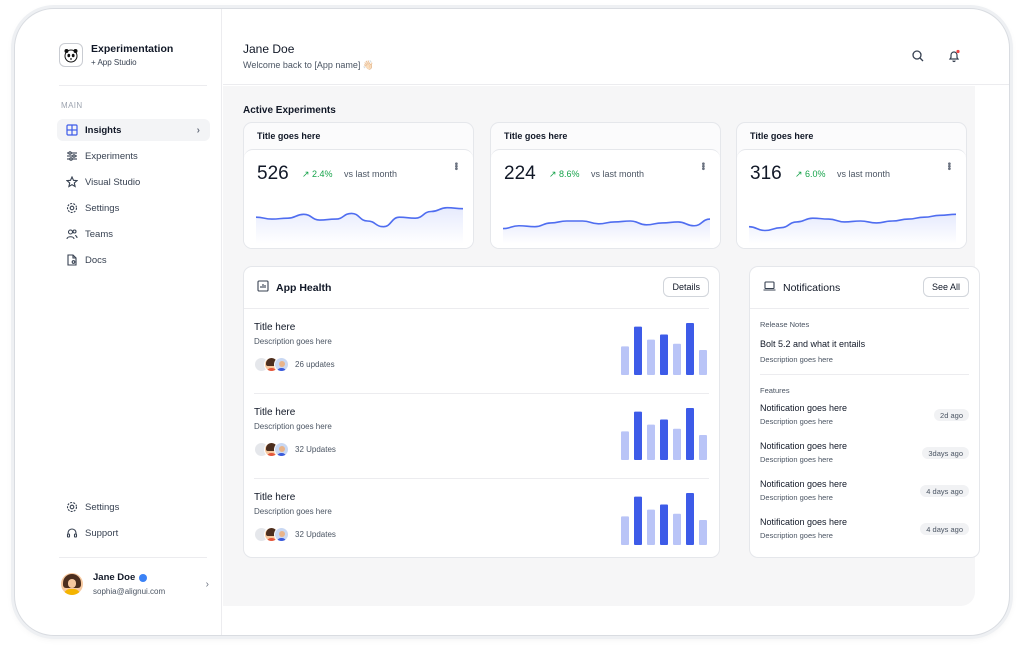 The image size is (1024, 647). Describe the element at coordinates (129, 591) in the screenshot. I see `user-email: sophia@alignui.com` at that location.